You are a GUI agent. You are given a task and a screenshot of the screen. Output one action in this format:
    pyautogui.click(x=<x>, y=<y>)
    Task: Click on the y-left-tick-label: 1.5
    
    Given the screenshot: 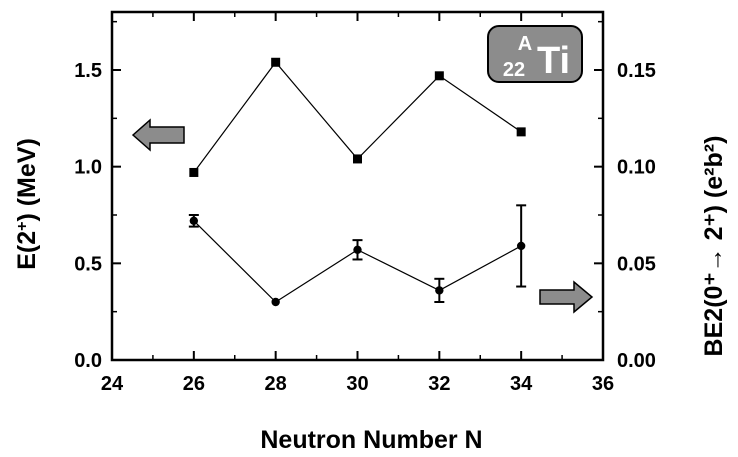 What is the action you would take?
    pyautogui.click(x=88, y=71)
    